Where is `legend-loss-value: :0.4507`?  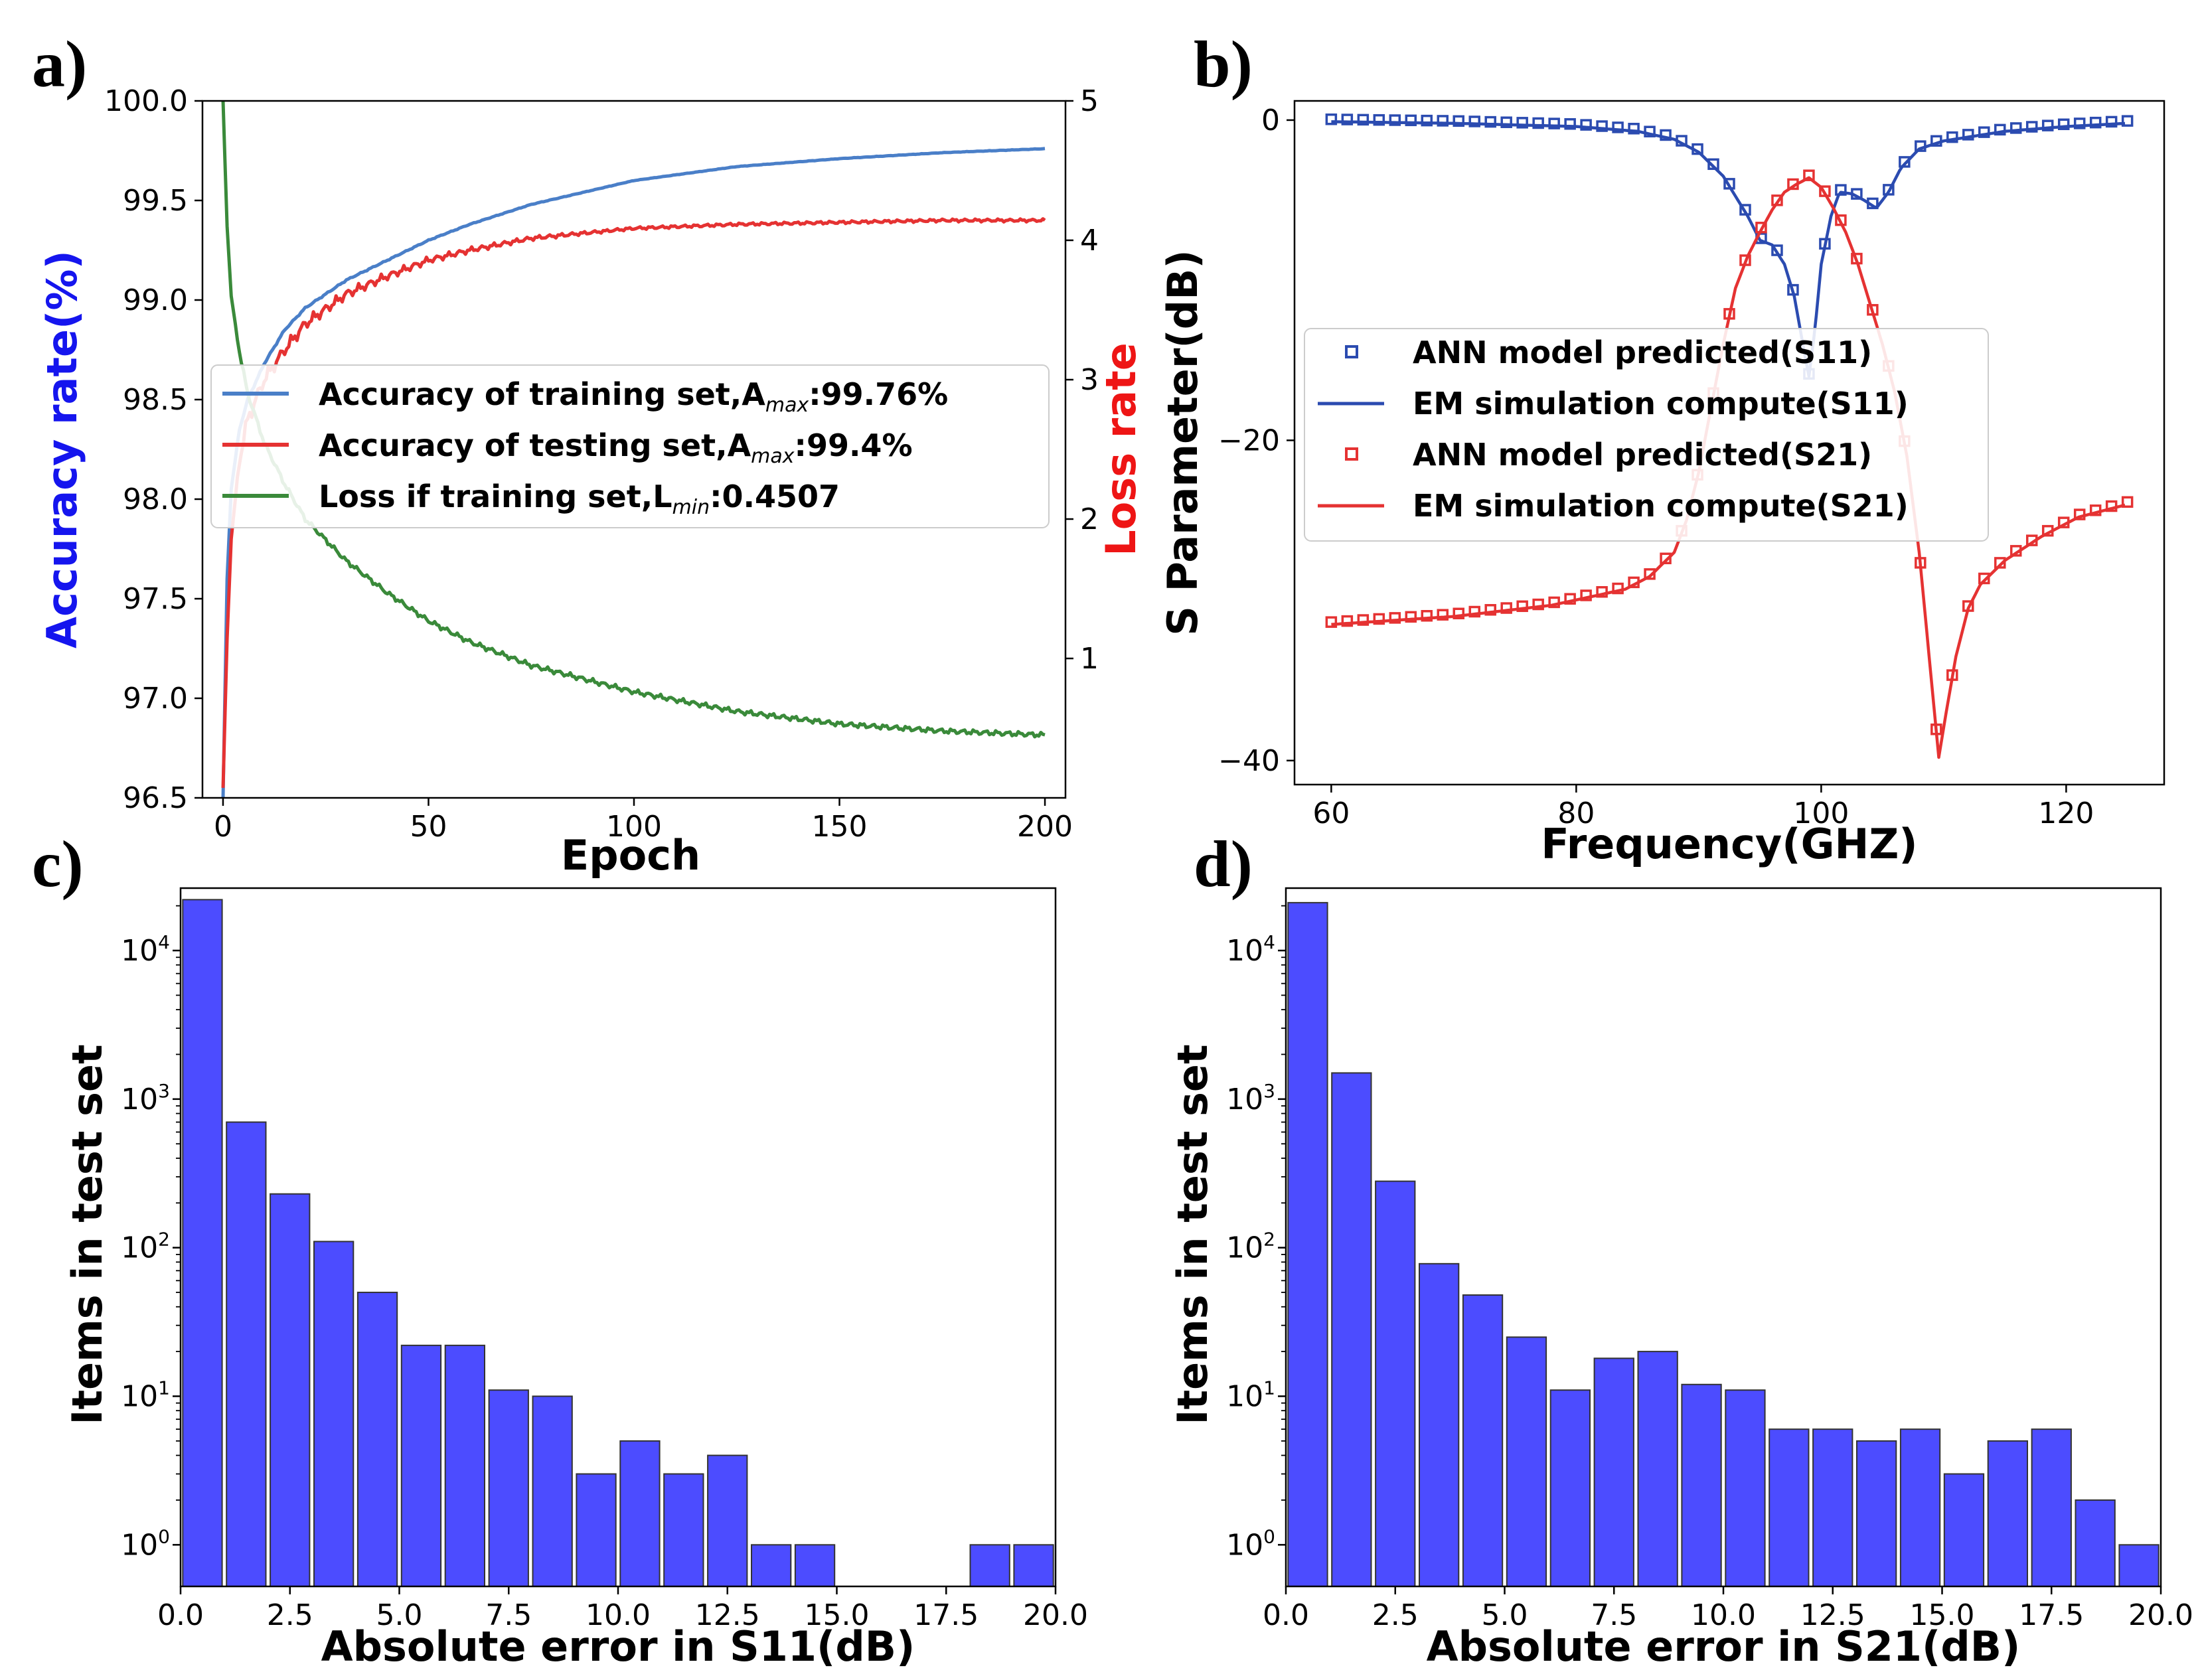 legend-loss-value: :0.4507 is located at coordinates (775, 496).